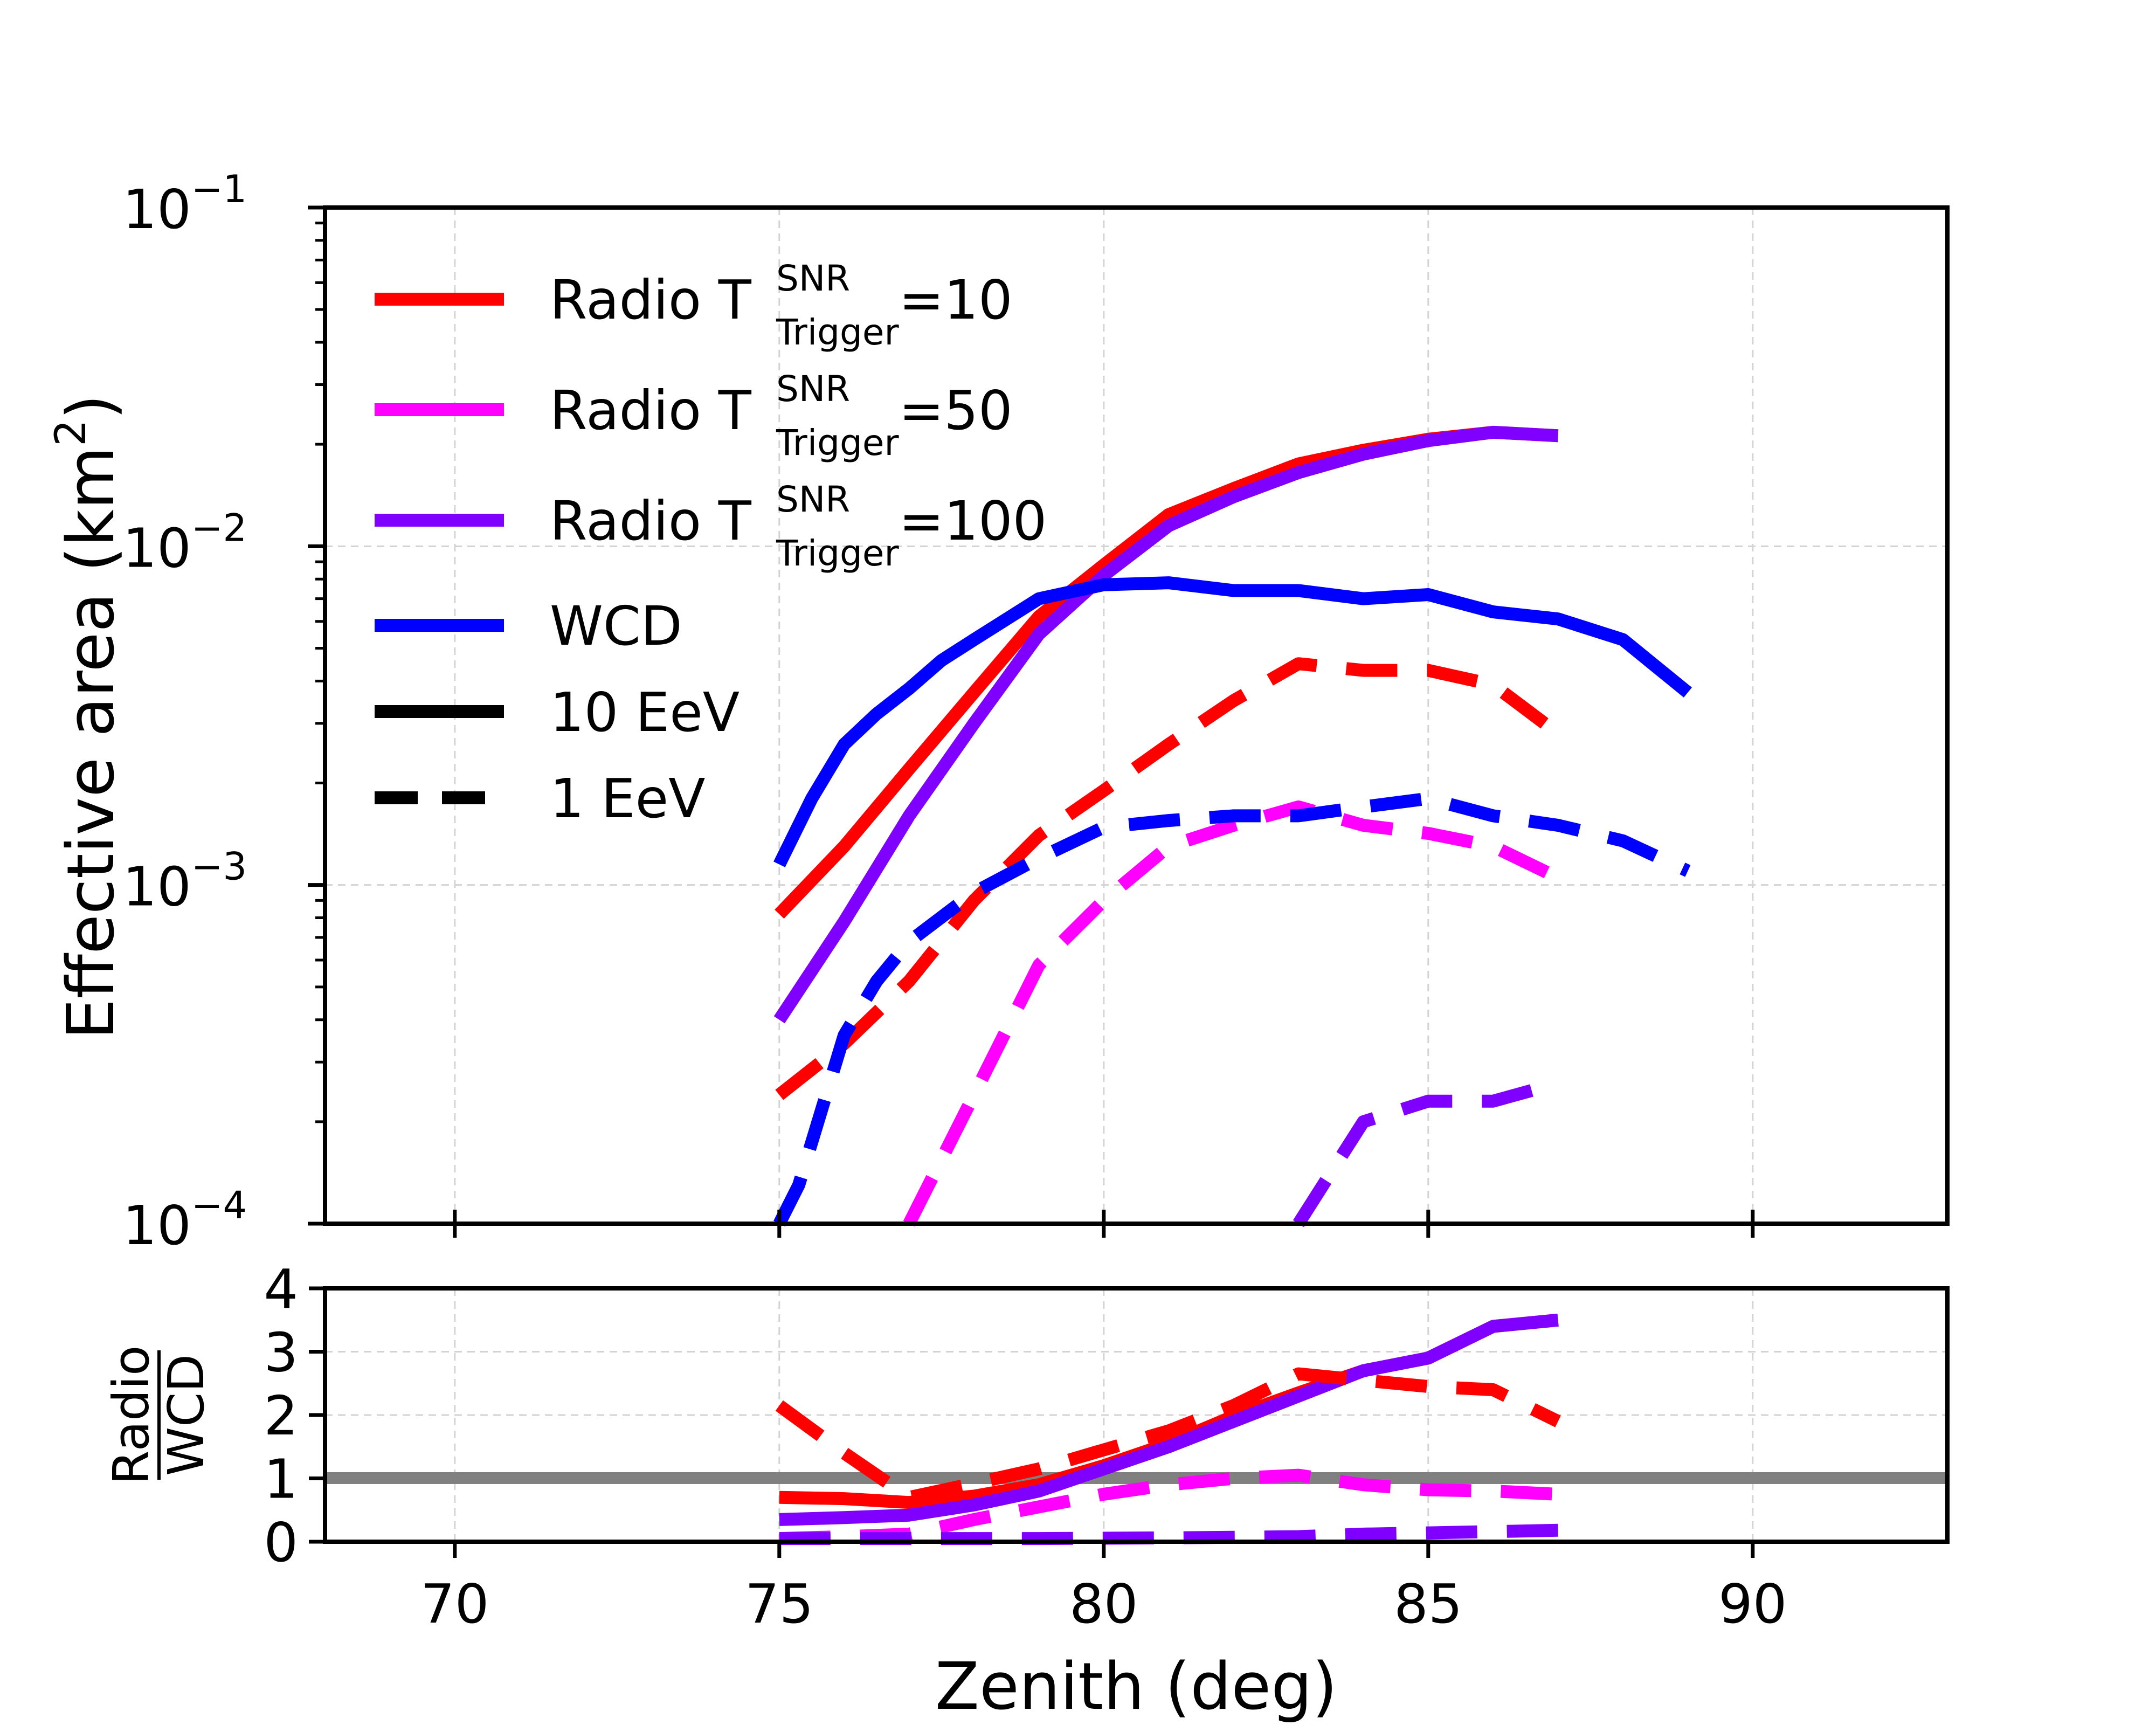 The height and width of the screenshot is (1725, 2156). I want to click on y-tick-exponent: −1, so click(219, 189).